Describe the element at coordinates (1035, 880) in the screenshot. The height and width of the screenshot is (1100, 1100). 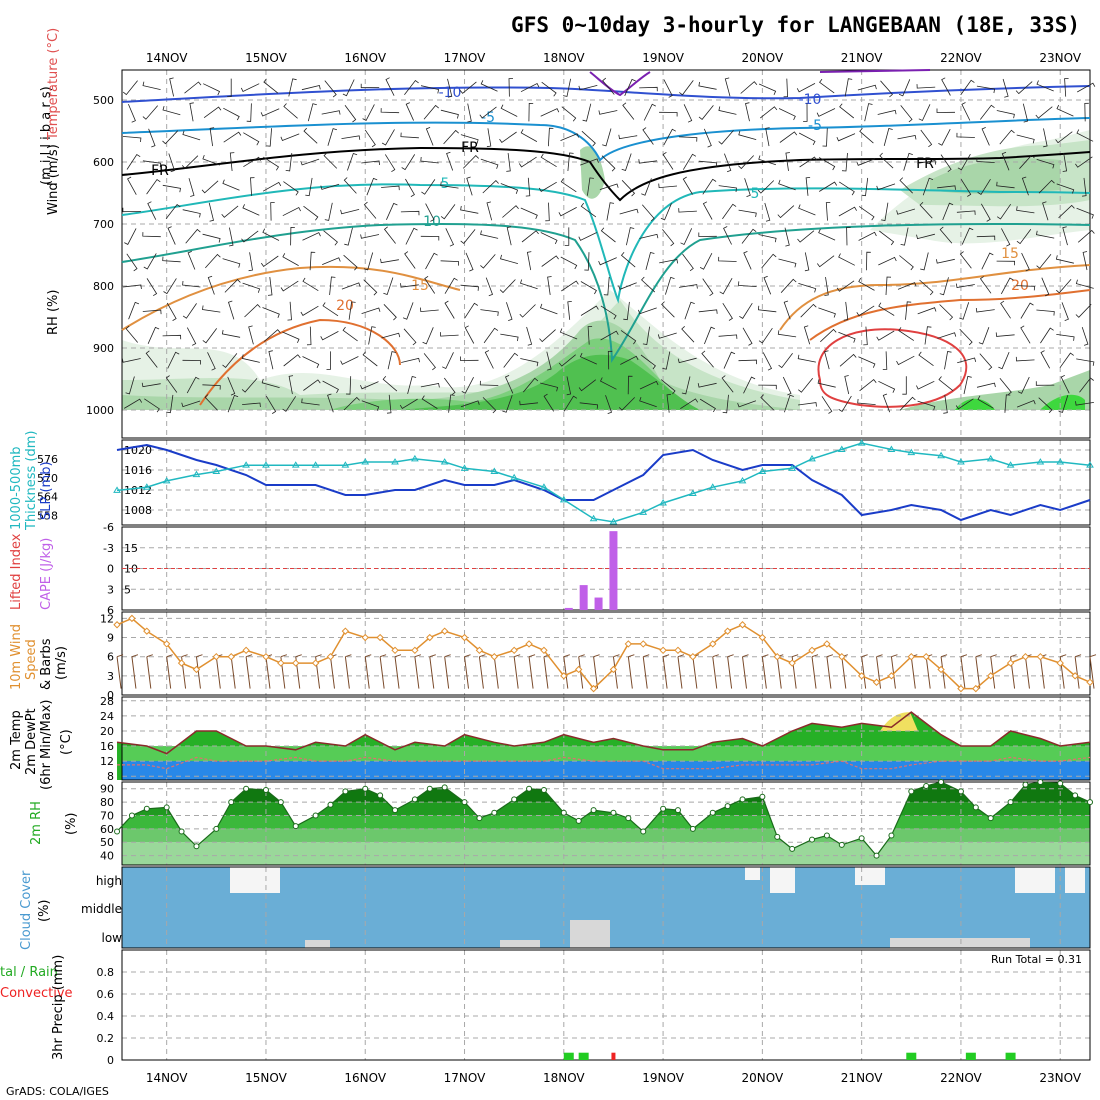
I see `cloud-gap` at that location.